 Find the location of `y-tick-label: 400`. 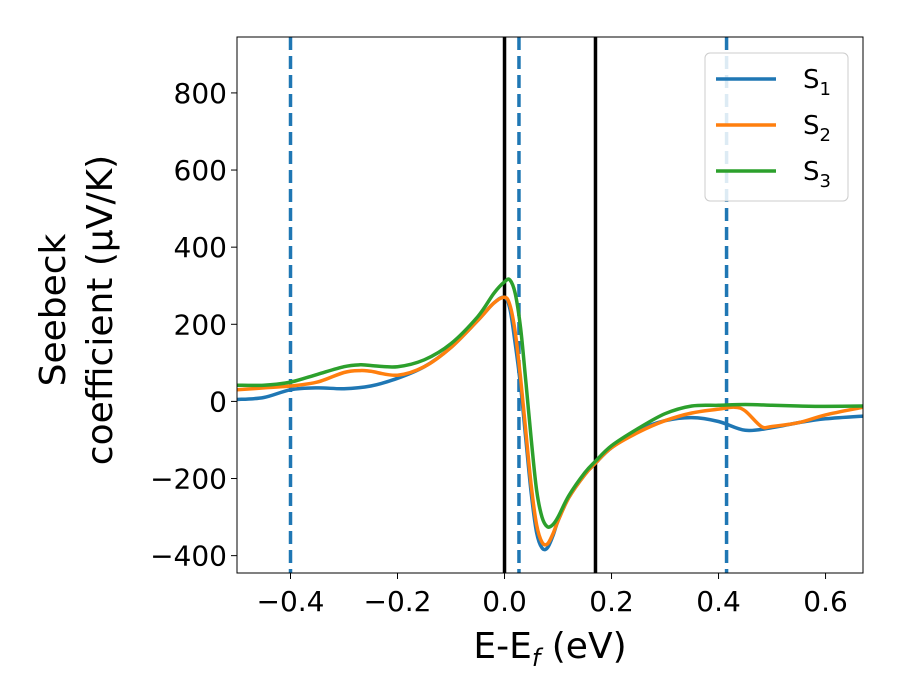

y-tick-label: 400 is located at coordinates (200, 247).